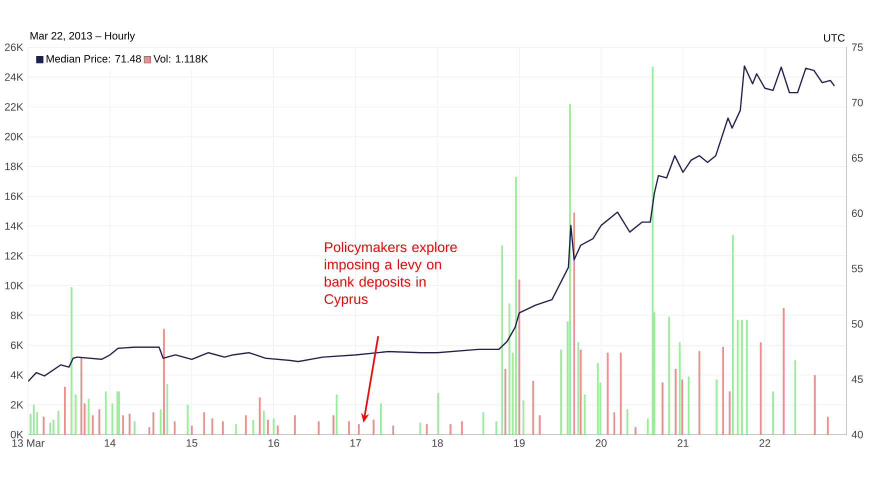 The height and width of the screenshot is (493, 876). I want to click on y-tick-label: 0K, so click(17, 435).